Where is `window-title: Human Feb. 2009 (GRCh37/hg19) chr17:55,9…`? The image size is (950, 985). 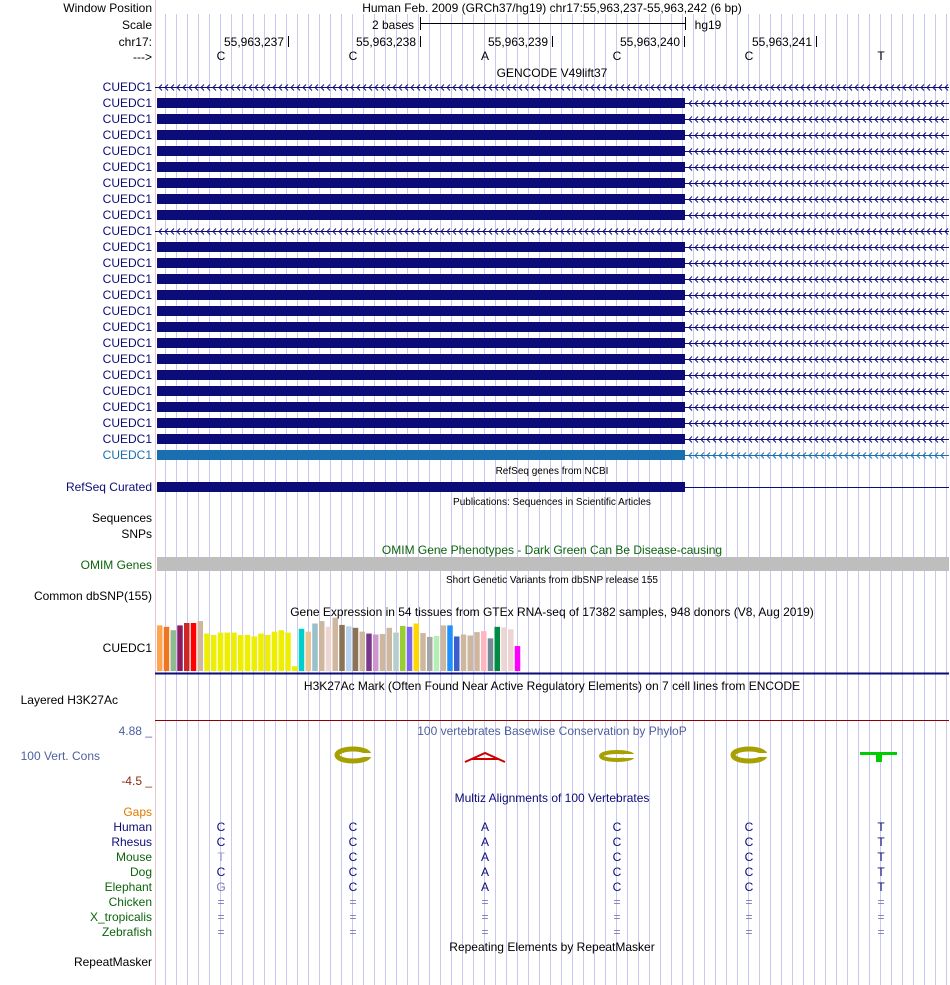 window-title: Human Feb. 2009 (GRCh37/hg19) chr17:55,9… is located at coordinates (552, 8).